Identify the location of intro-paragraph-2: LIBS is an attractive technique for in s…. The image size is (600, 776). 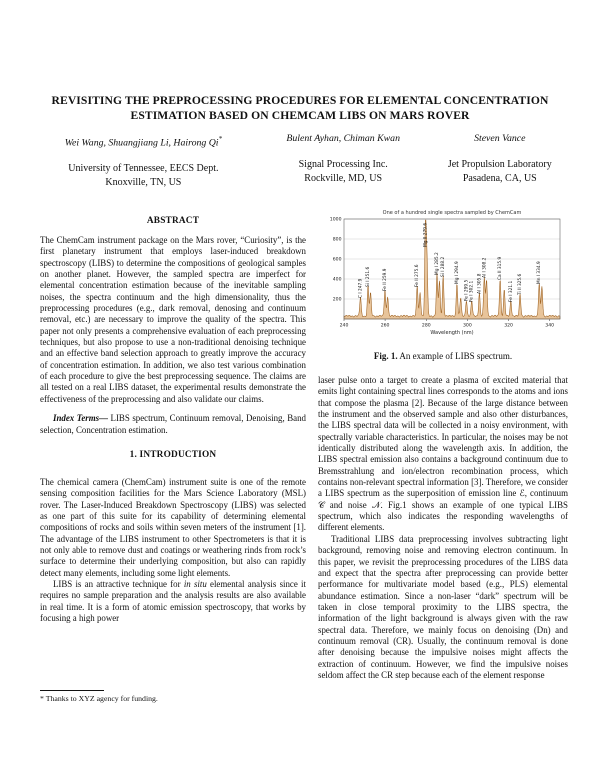
(173, 601).